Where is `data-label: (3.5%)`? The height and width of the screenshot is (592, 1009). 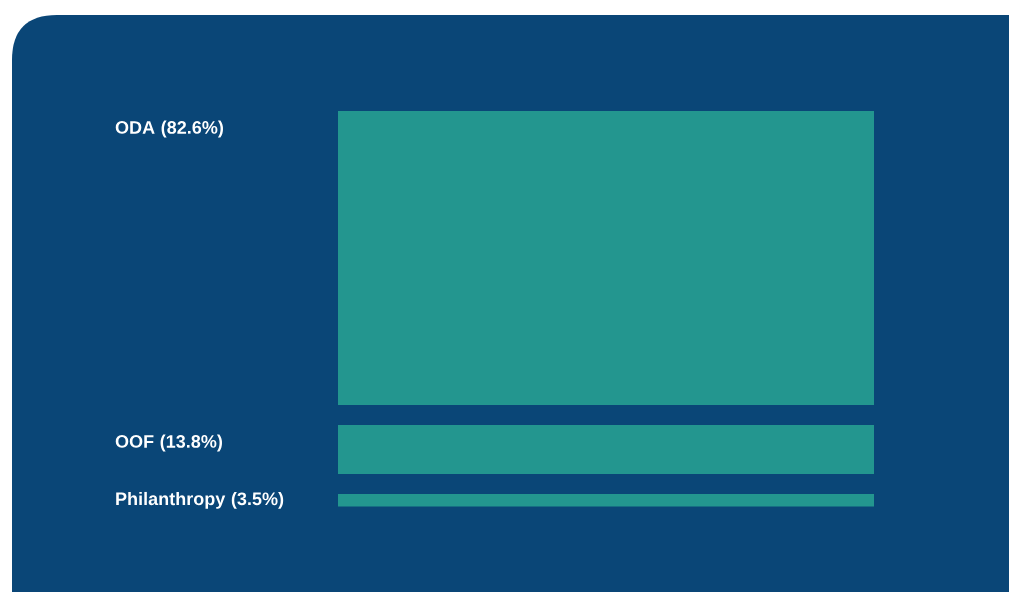 data-label: (3.5%) is located at coordinates (257, 500).